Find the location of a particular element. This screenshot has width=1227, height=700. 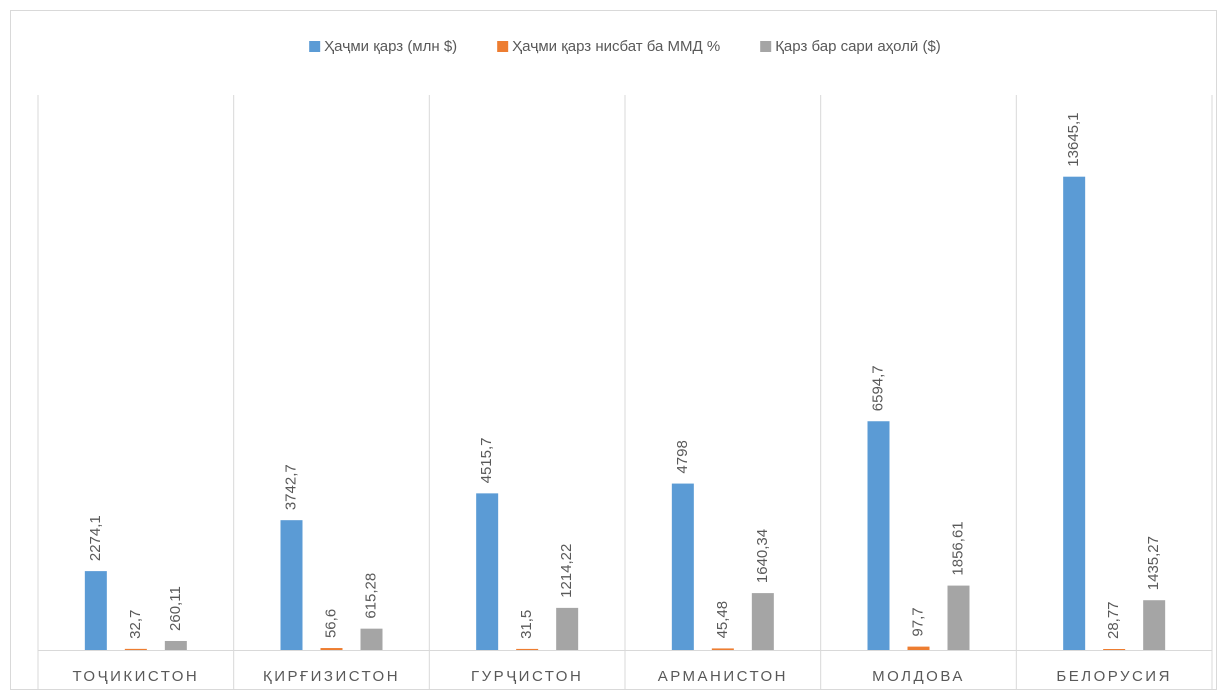

data-label: 56,6 is located at coordinates (330, 623).